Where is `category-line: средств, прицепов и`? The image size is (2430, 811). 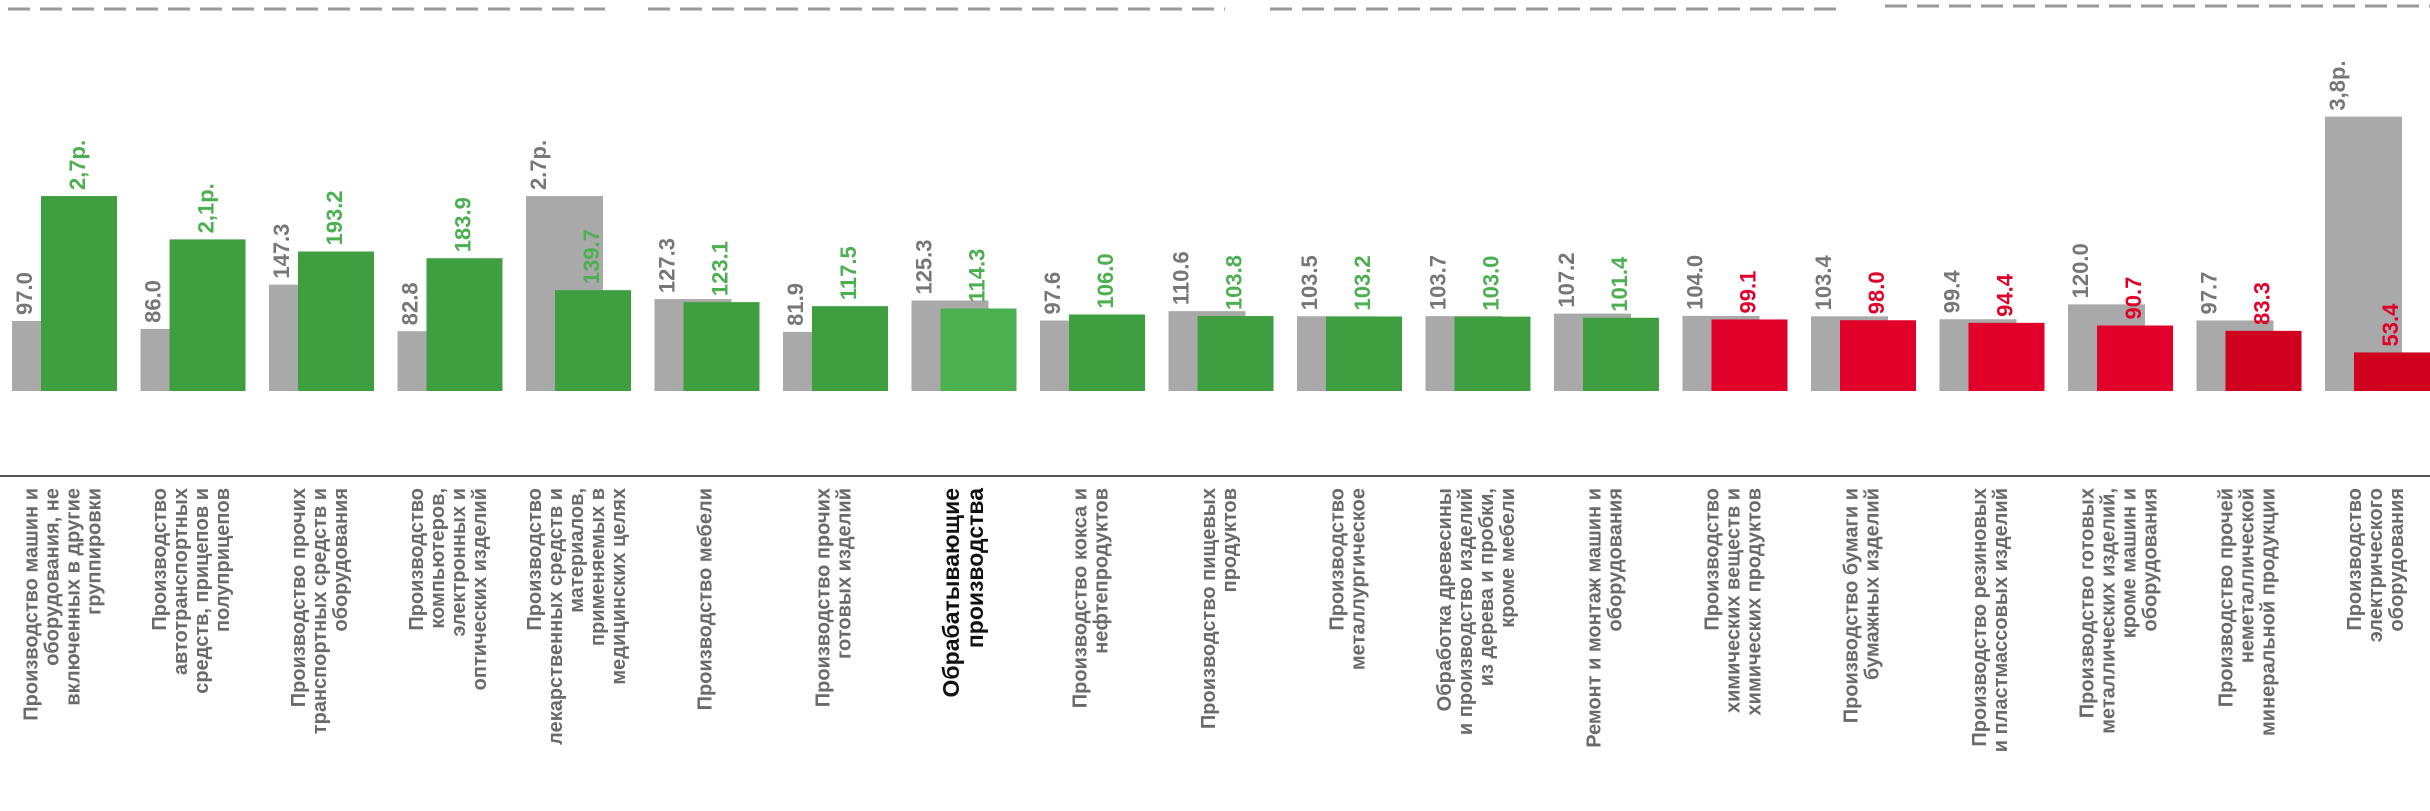 category-line: средств, прицепов и is located at coordinates (202, 591).